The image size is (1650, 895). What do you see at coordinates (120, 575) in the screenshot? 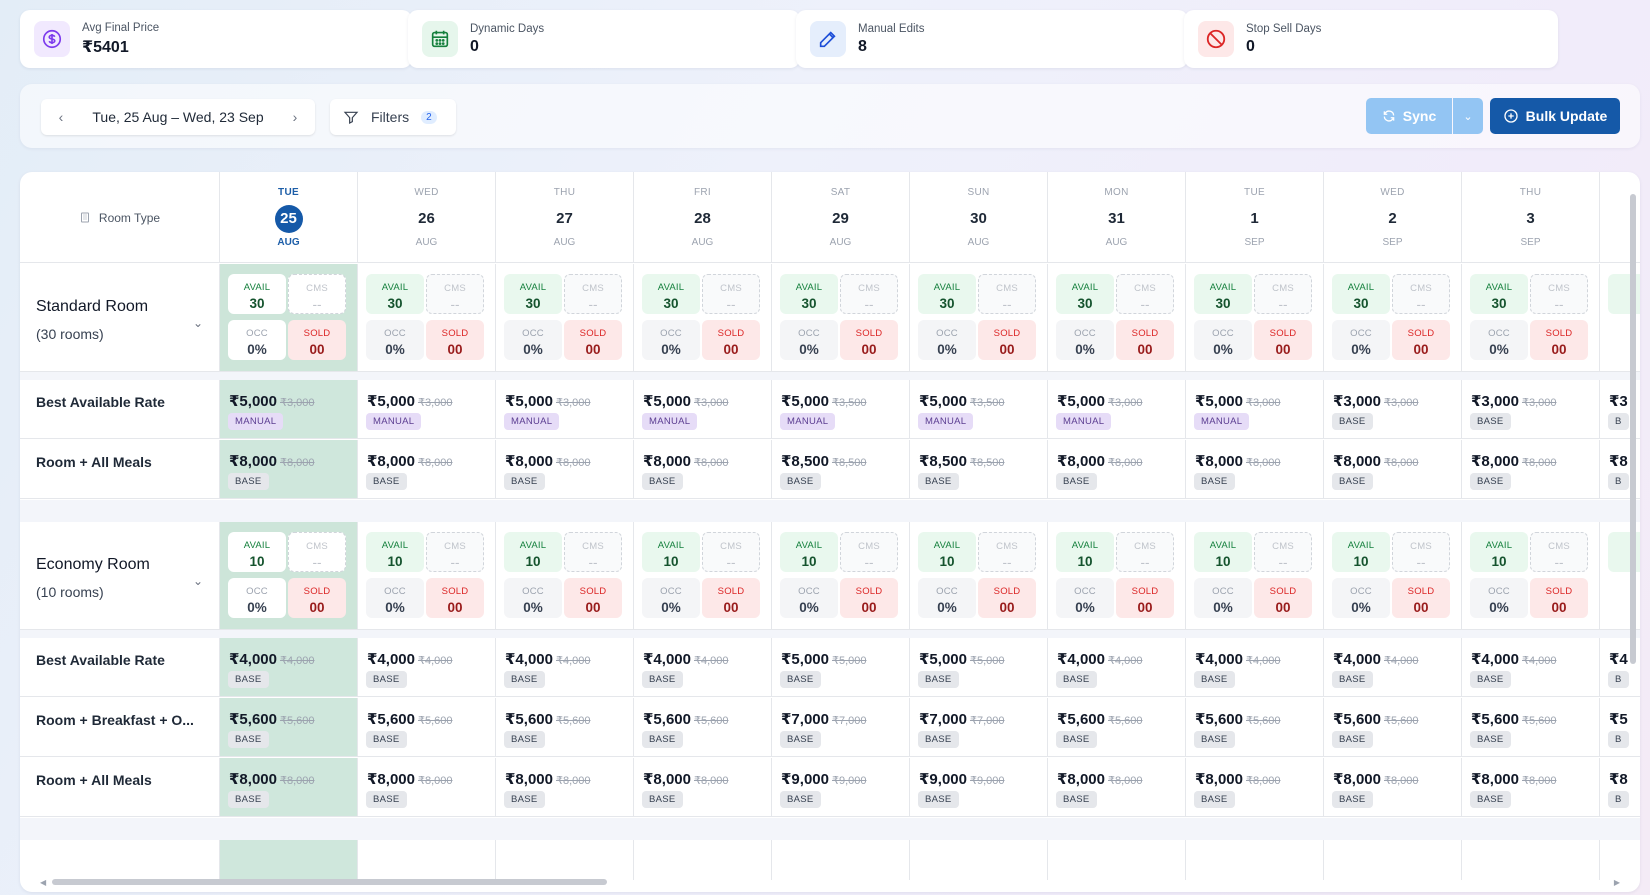
I see `room-label-cell: Economy Room (10 rooms) ⌄` at bounding box center [120, 575].